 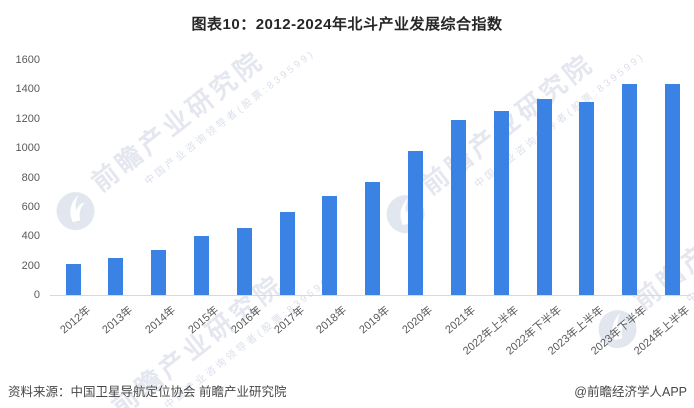 What do you see at coordinates (587, 198) in the screenshot?
I see `bar-2023年上半年` at bounding box center [587, 198].